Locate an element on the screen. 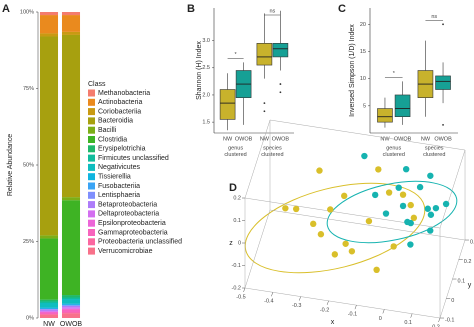  legend-label: Fusobacteriia is located at coordinates (119, 186).